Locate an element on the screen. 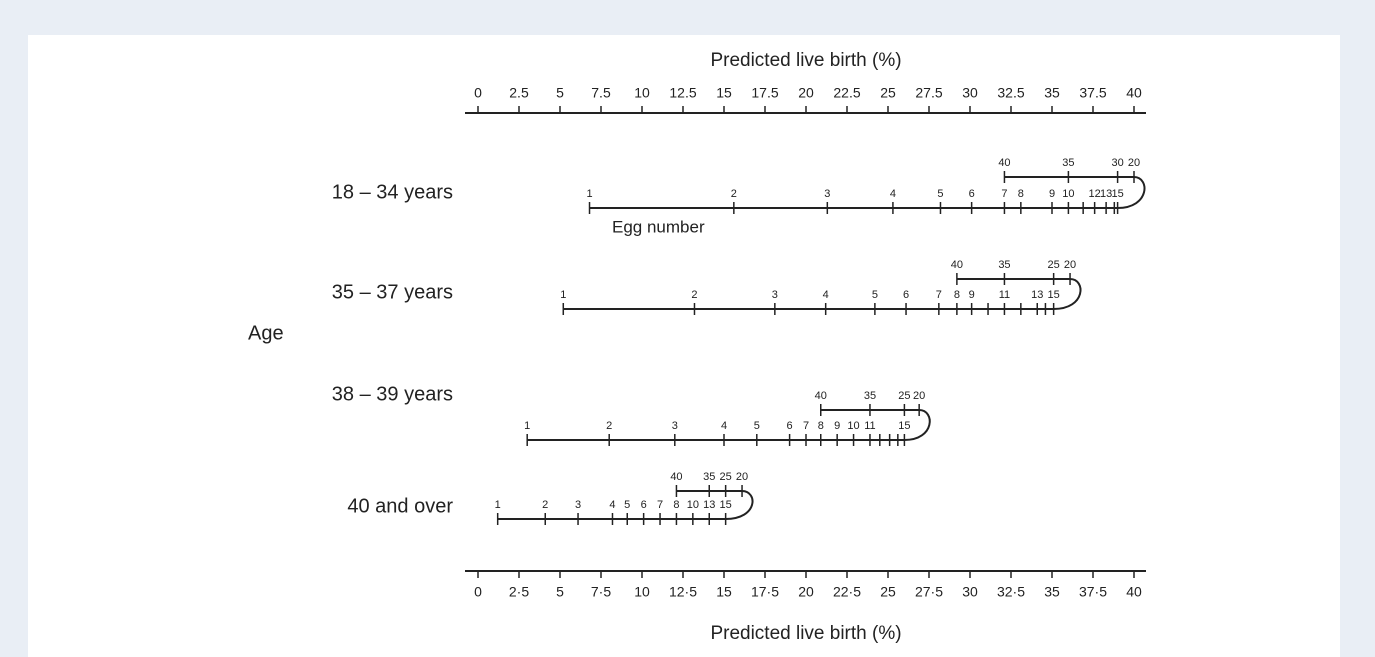  x-tick-label: 0 is located at coordinates (478, 93).